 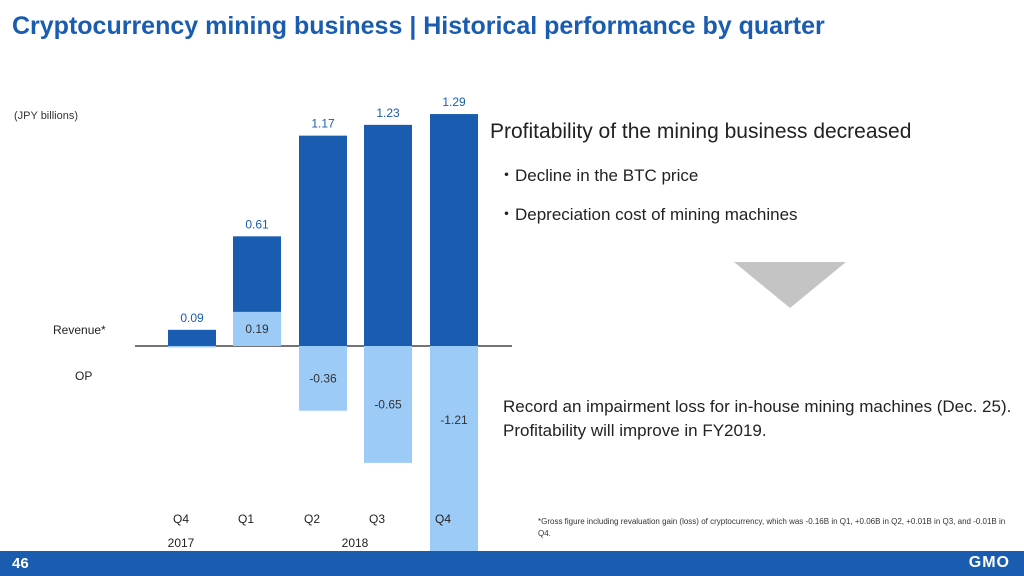 I want to click on revenue-value-label: 0.09, so click(x=192, y=318).